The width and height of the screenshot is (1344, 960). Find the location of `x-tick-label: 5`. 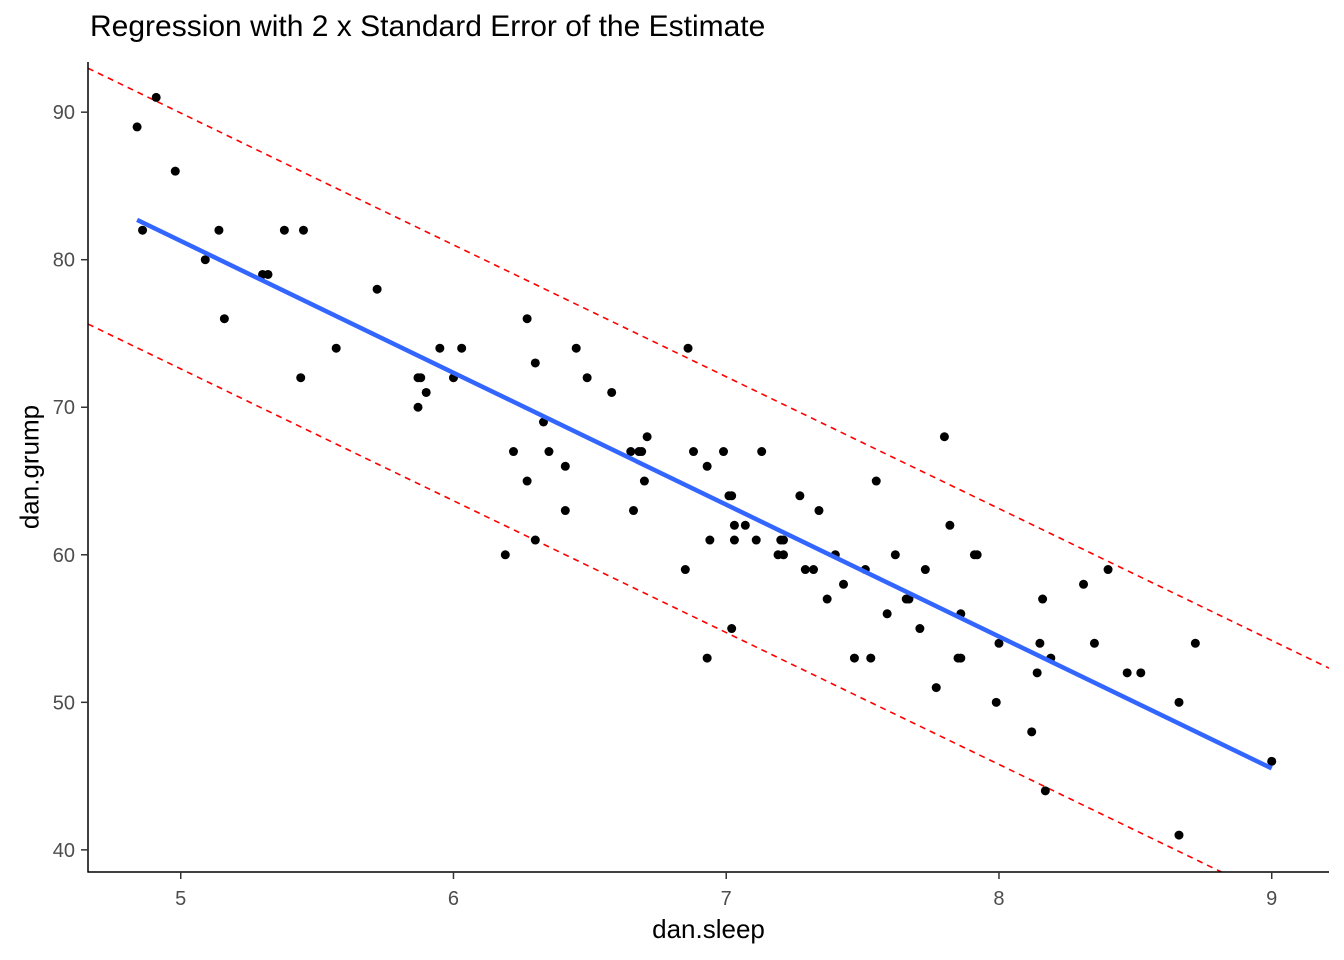

x-tick-label: 5 is located at coordinates (180, 899).